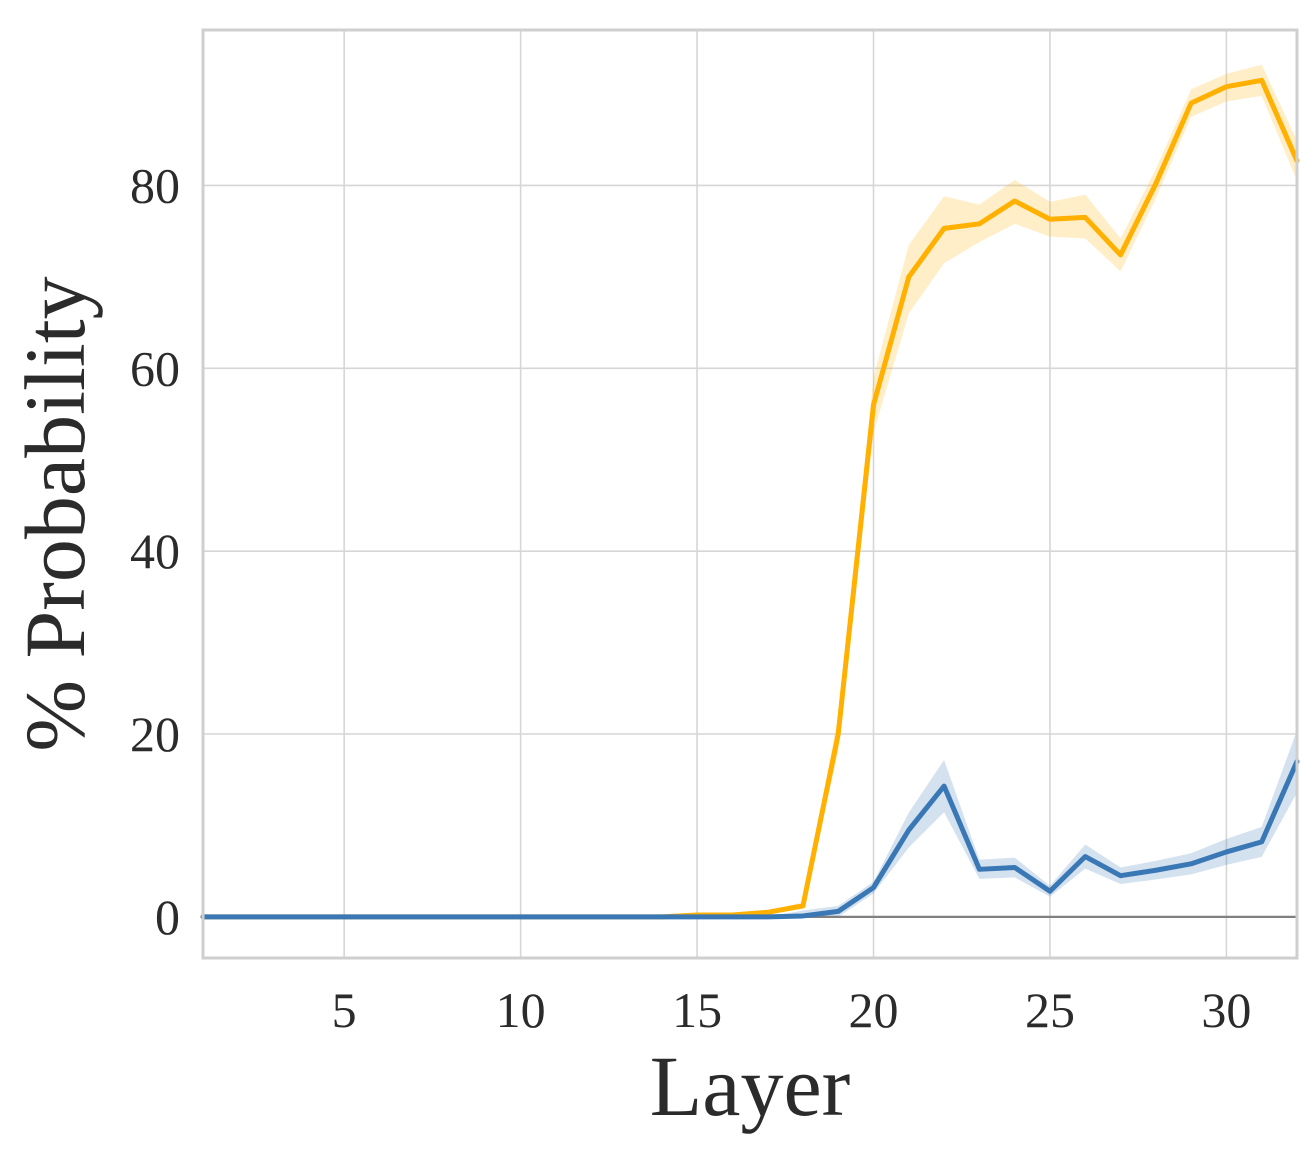 This screenshot has height=1169, width=1316. I want to click on y-axis-label: % Probability, so click(55, 513).